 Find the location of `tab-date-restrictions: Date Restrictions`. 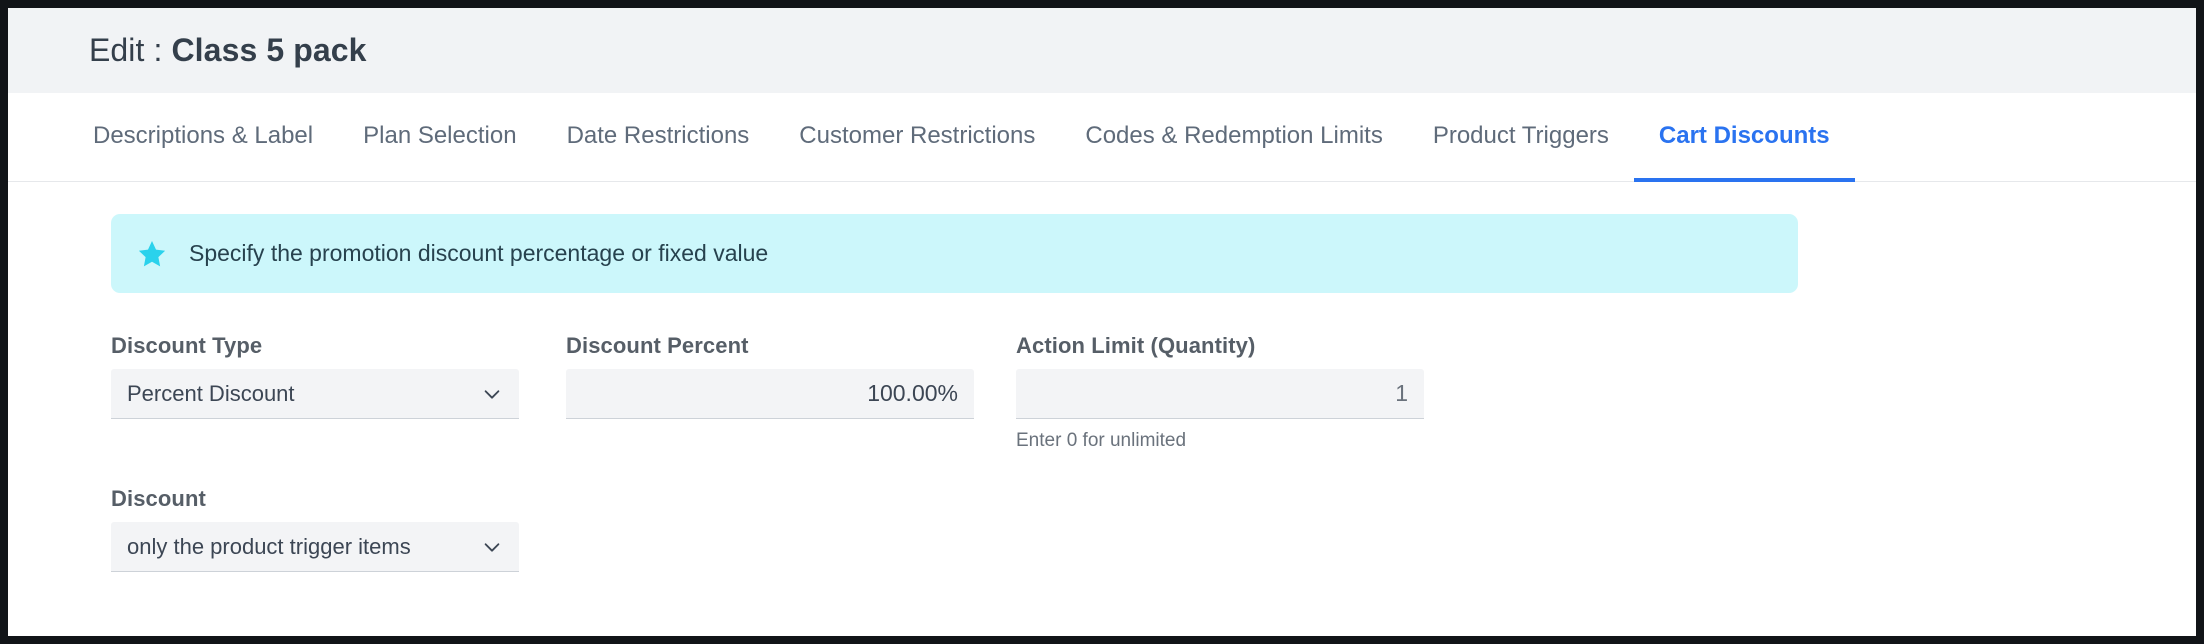

tab-date-restrictions: Date Restrictions is located at coordinates (658, 138).